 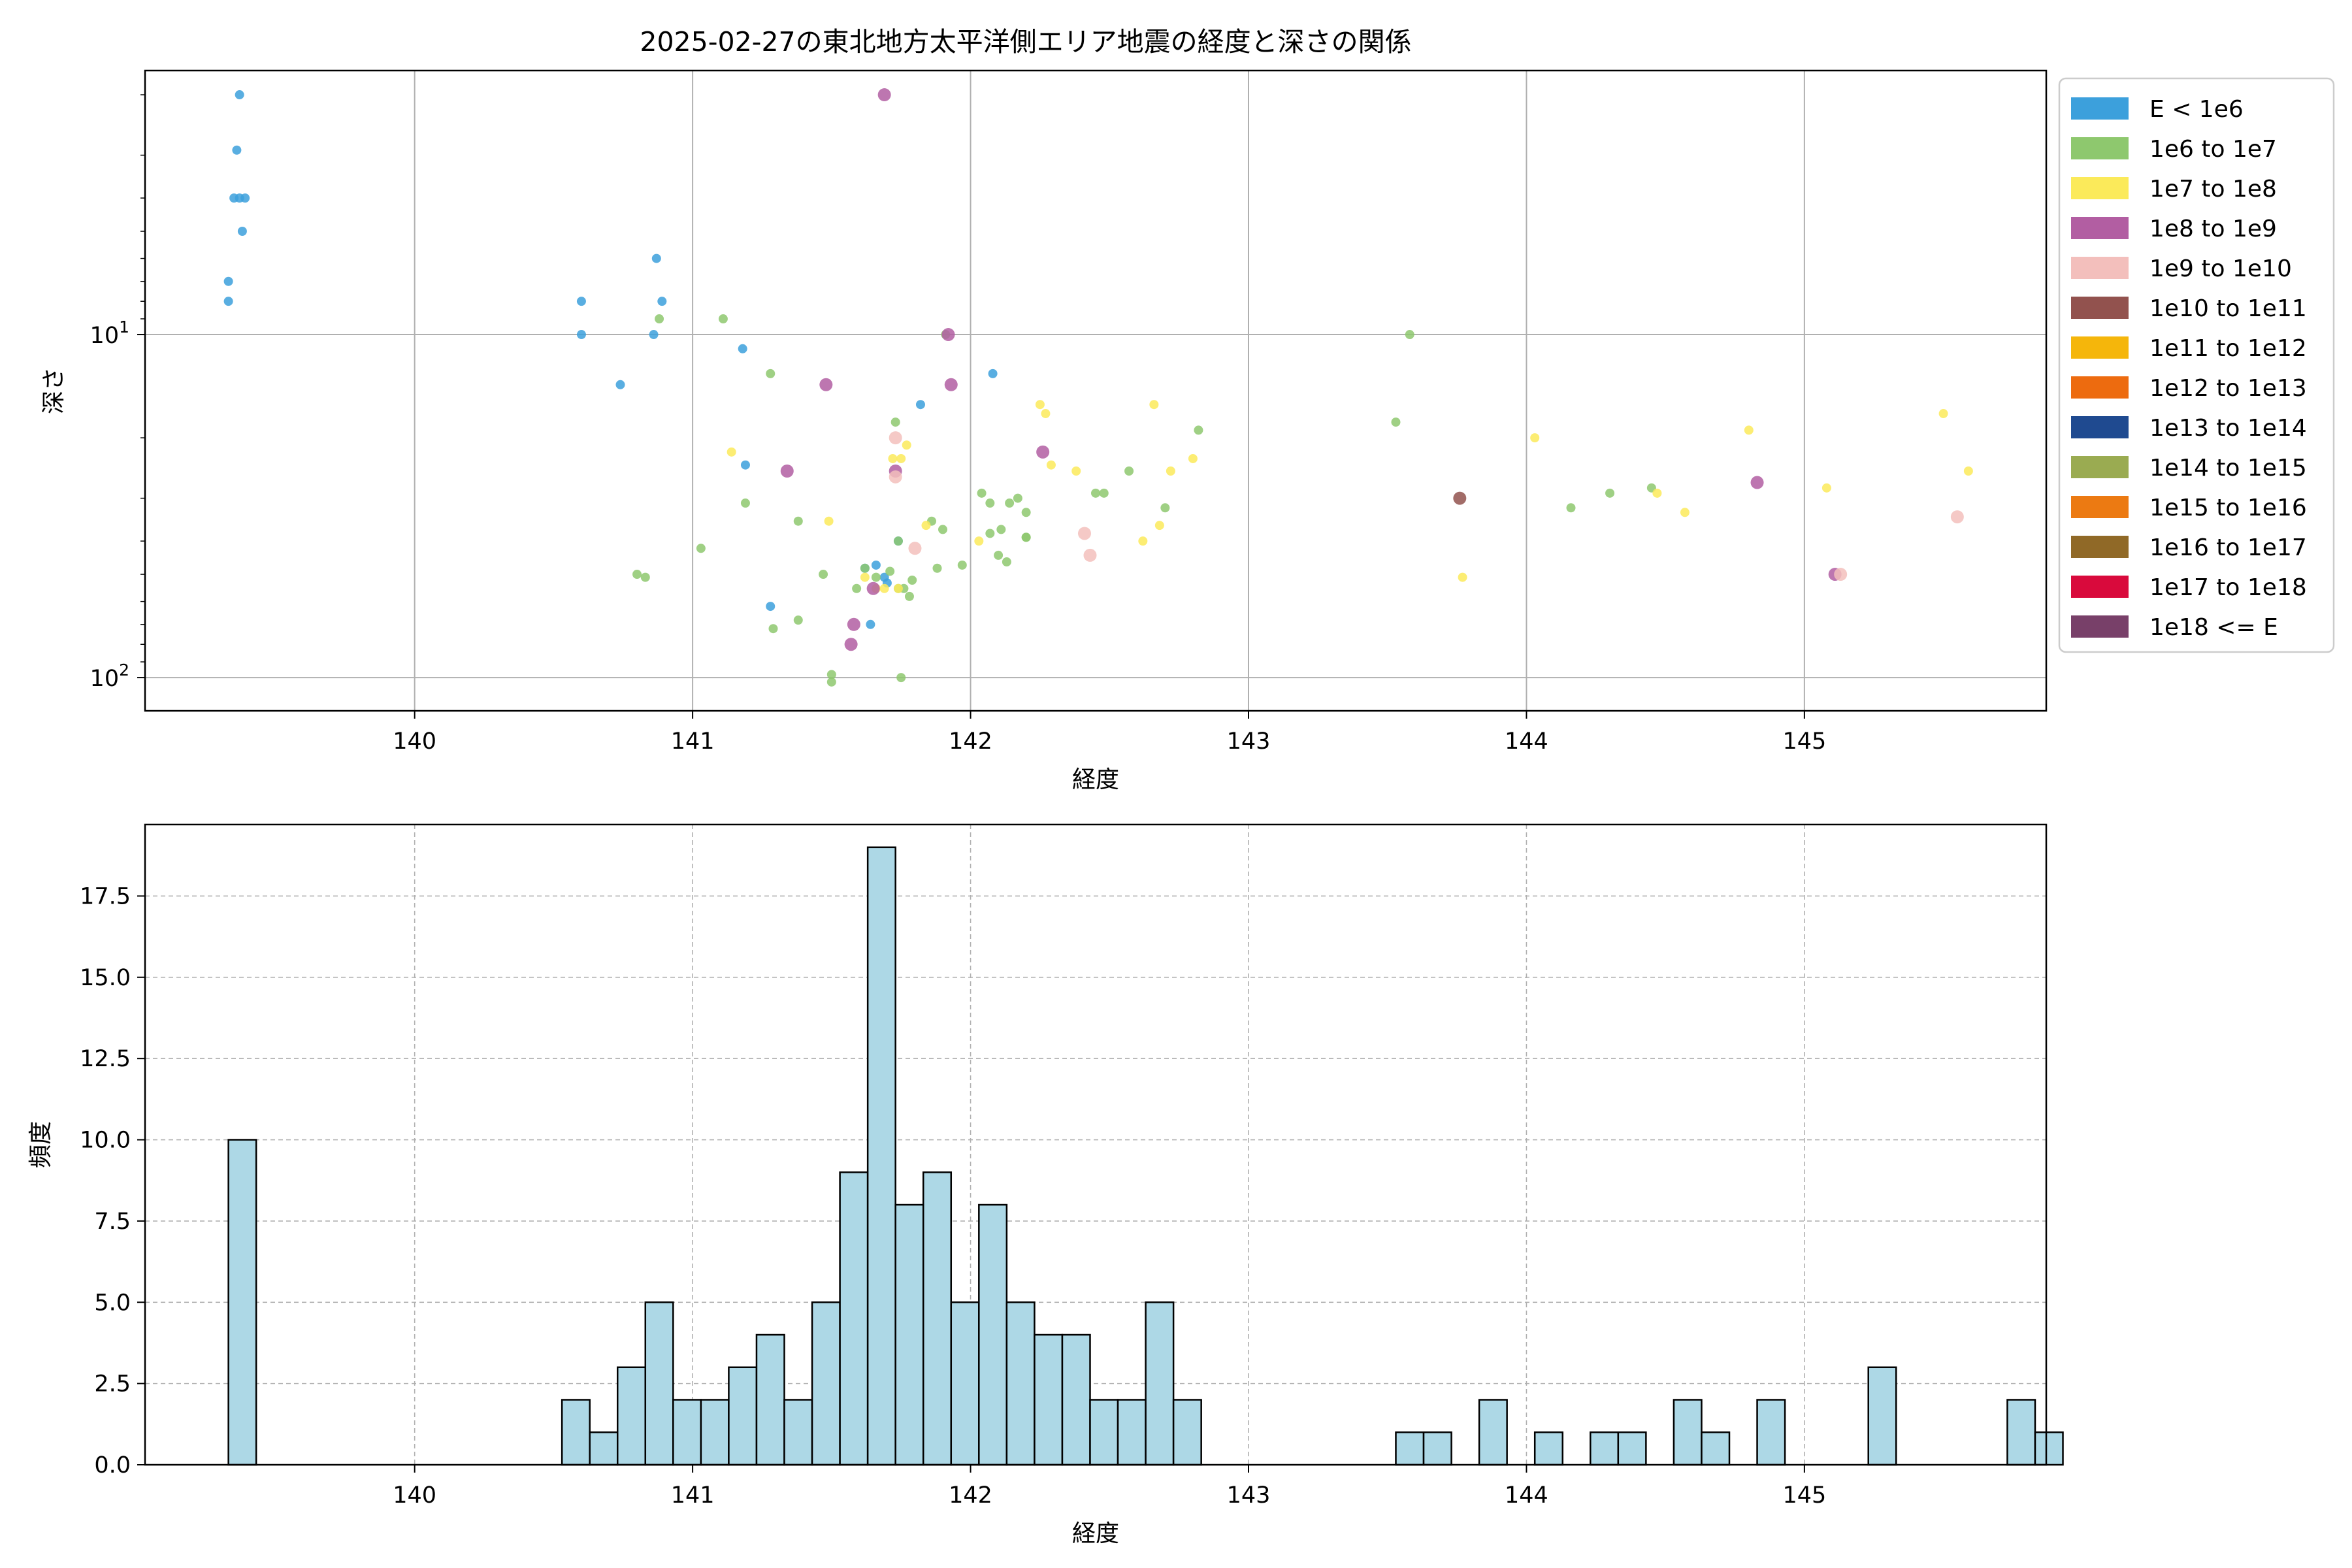 What do you see at coordinates (1804, 1495) in the screenshot?
I see `x-tick-label: 145` at bounding box center [1804, 1495].